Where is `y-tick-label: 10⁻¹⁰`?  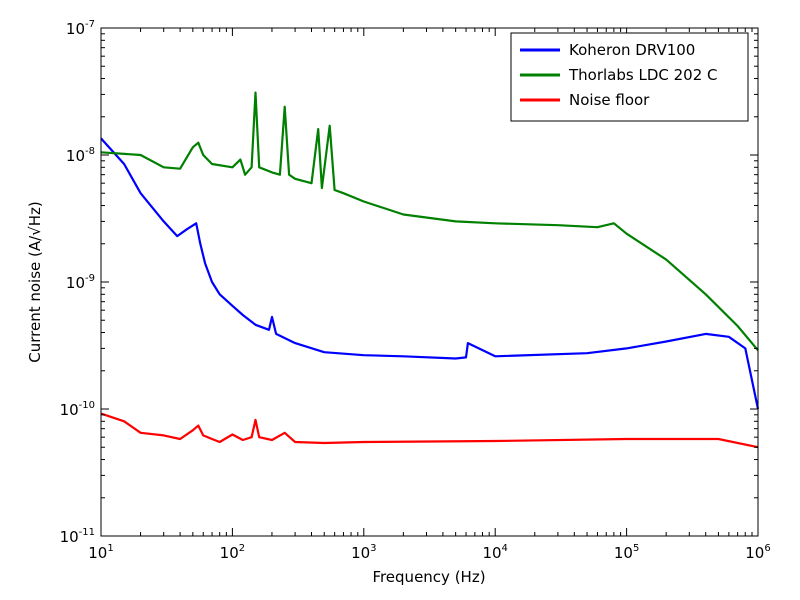
y-tick-label: 10⁻¹⁰ is located at coordinates (77, 409).